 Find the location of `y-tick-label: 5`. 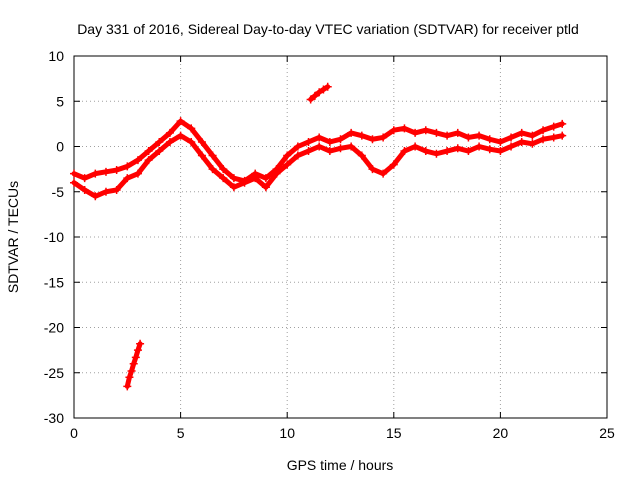

y-tick-label: 5 is located at coordinates (60, 101).